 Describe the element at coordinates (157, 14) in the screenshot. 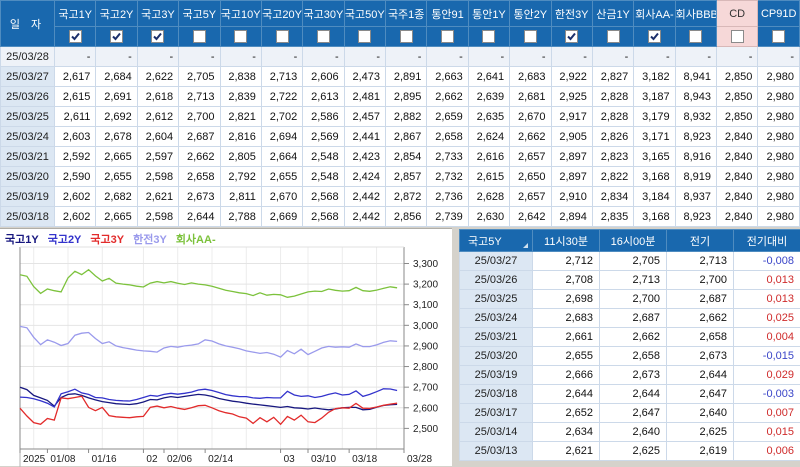

I see `column-header-국고3Y: 국고3Y` at that location.